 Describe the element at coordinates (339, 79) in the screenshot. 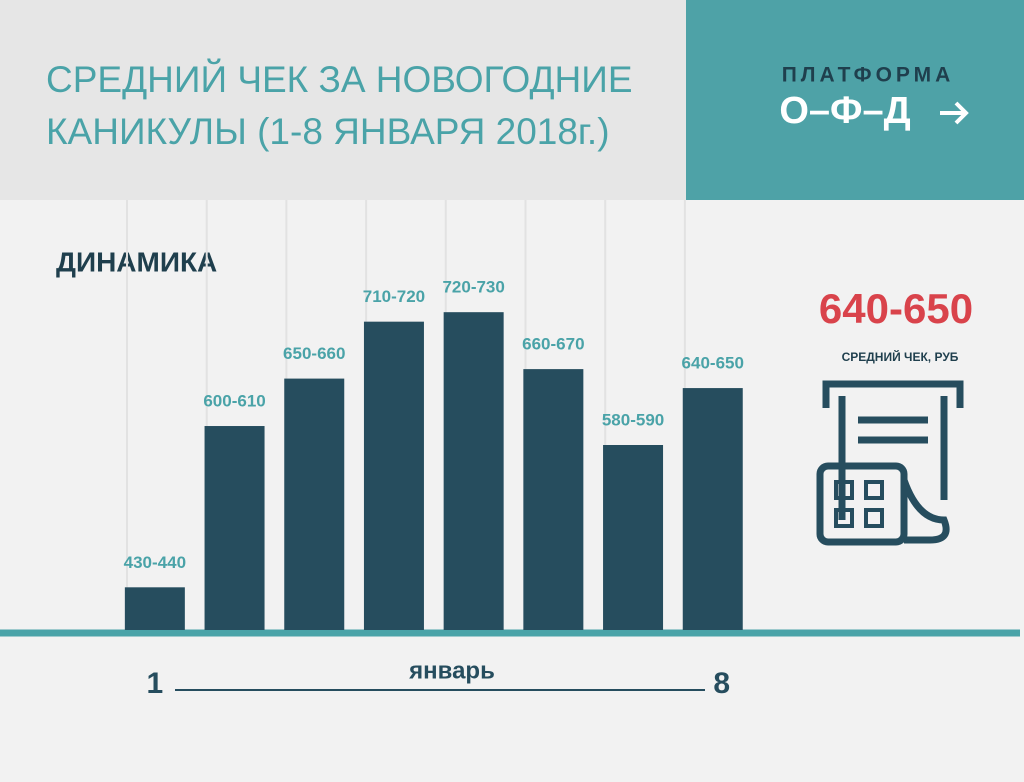

I see `title-line: СРЕДНИЙ ЧЕК ЗА НОВОГОДНИЕ` at that location.